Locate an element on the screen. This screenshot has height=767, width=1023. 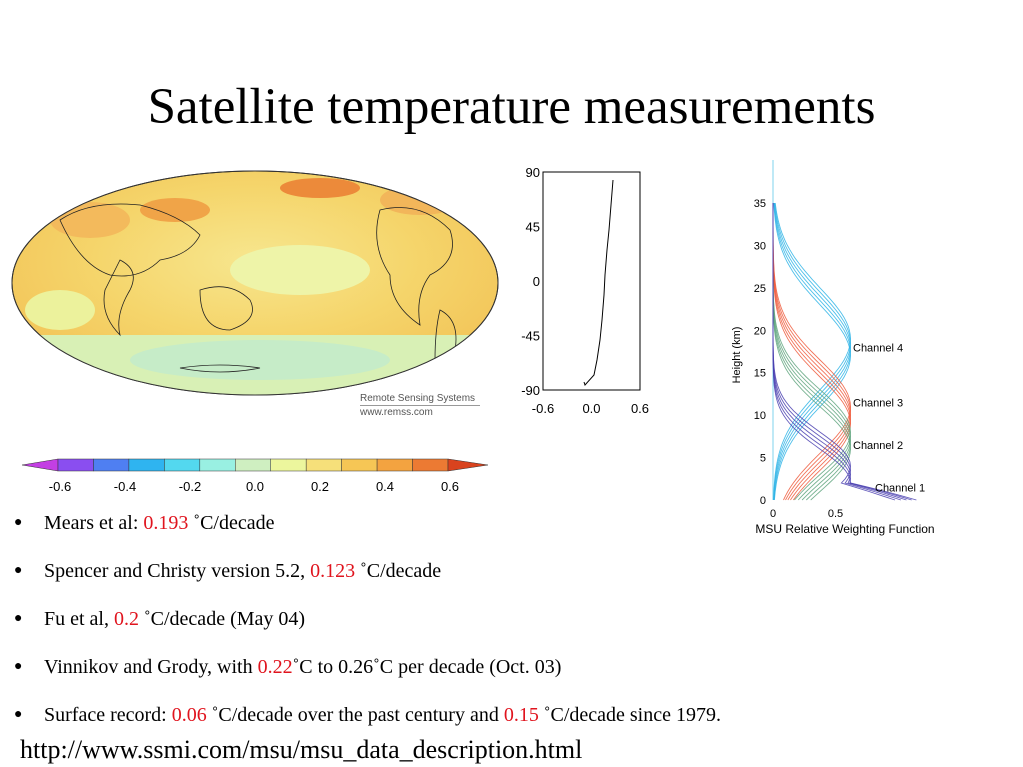
global-trend-map is located at coordinates (255, 283).